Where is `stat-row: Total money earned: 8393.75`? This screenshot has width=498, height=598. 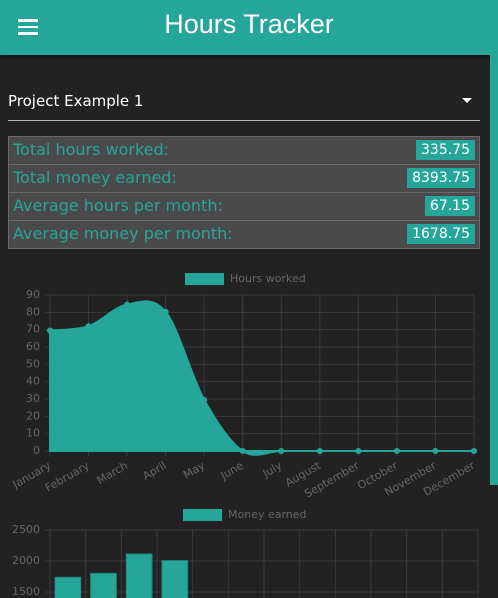 stat-row: Total money earned: 8393.75 is located at coordinates (244, 179).